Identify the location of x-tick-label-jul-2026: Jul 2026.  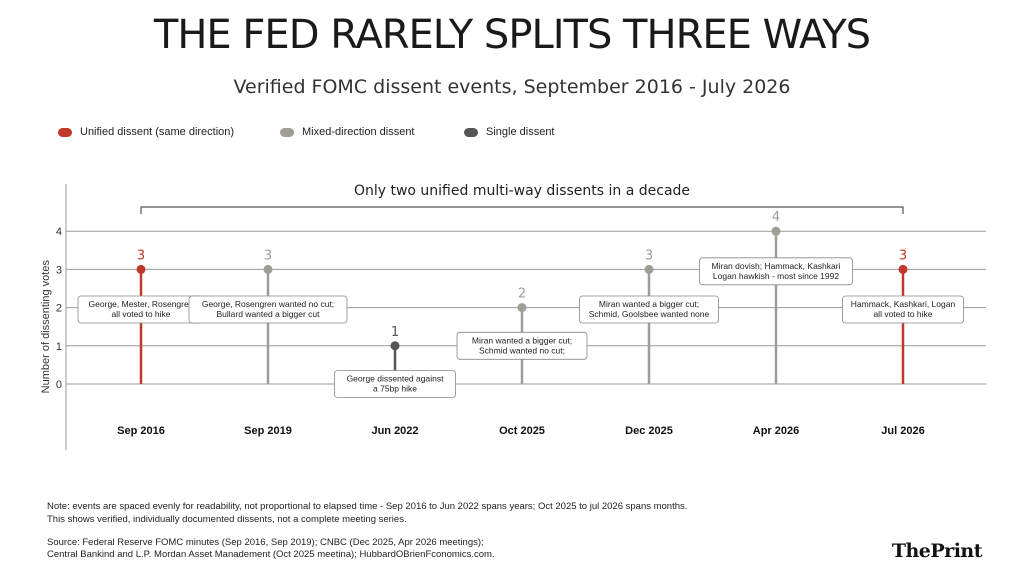
(902, 431).